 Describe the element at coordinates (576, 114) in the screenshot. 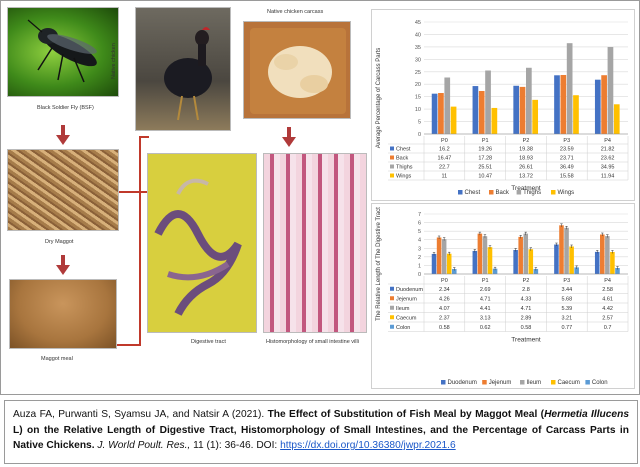

I see `bar-wings-p3` at that location.